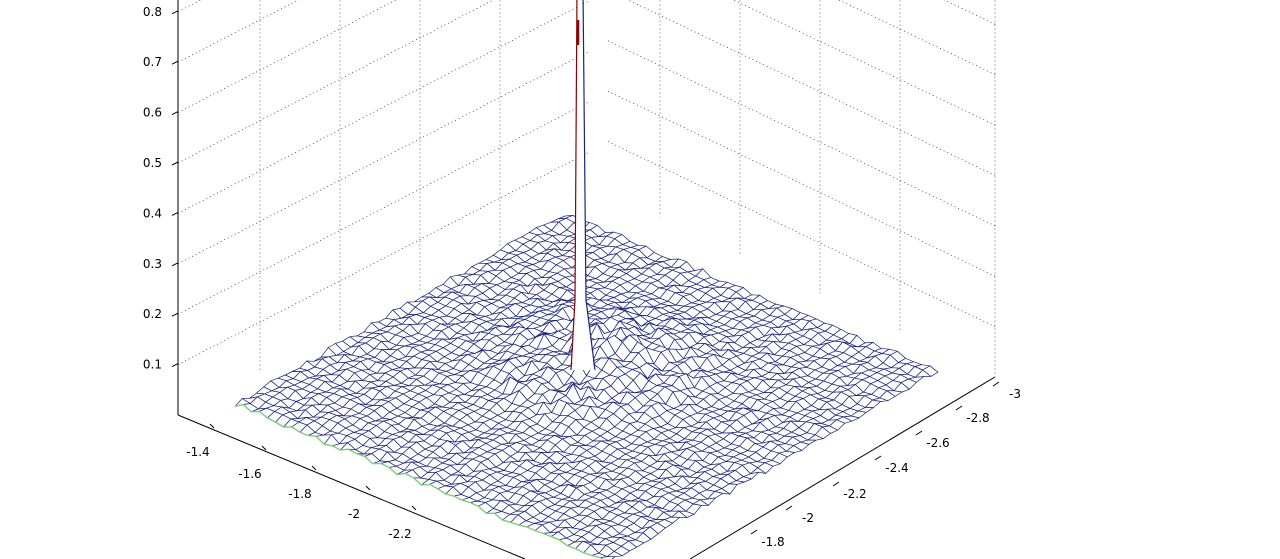 Image resolution: width=1280 pixels, height=559 pixels. What do you see at coordinates (152, 113) in the screenshot?
I see `z-tick-label: 0.6` at bounding box center [152, 113].